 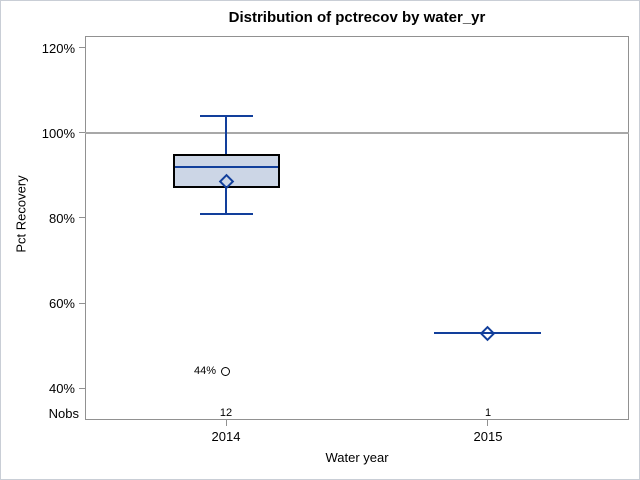 I want to click on upper-whisker-line, so click(x=226, y=135).